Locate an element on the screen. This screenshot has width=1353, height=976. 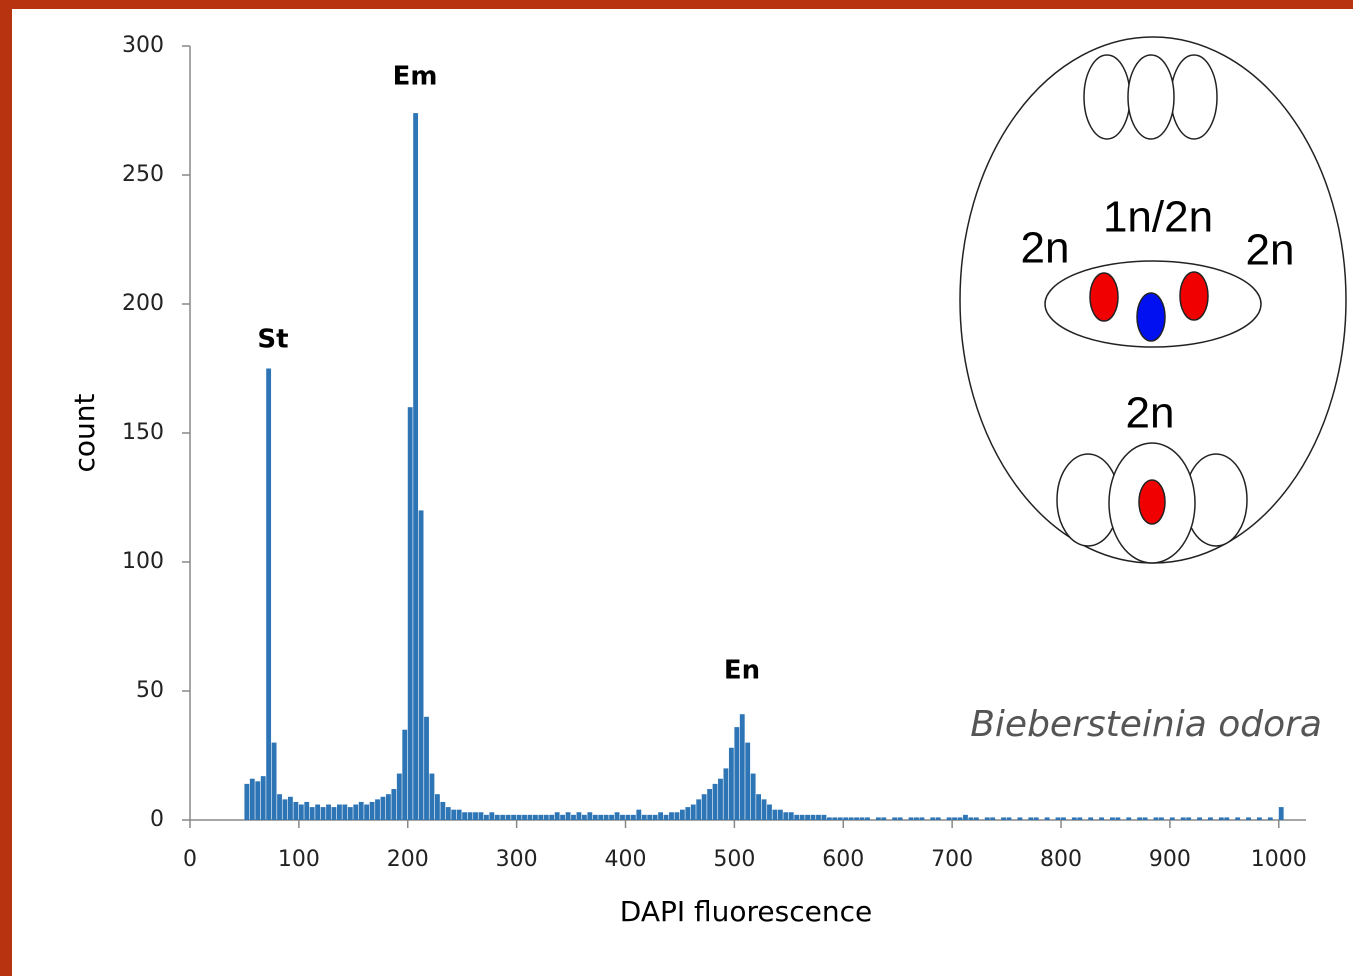
y-tick-label: 50 is located at coordinates (150, 690).